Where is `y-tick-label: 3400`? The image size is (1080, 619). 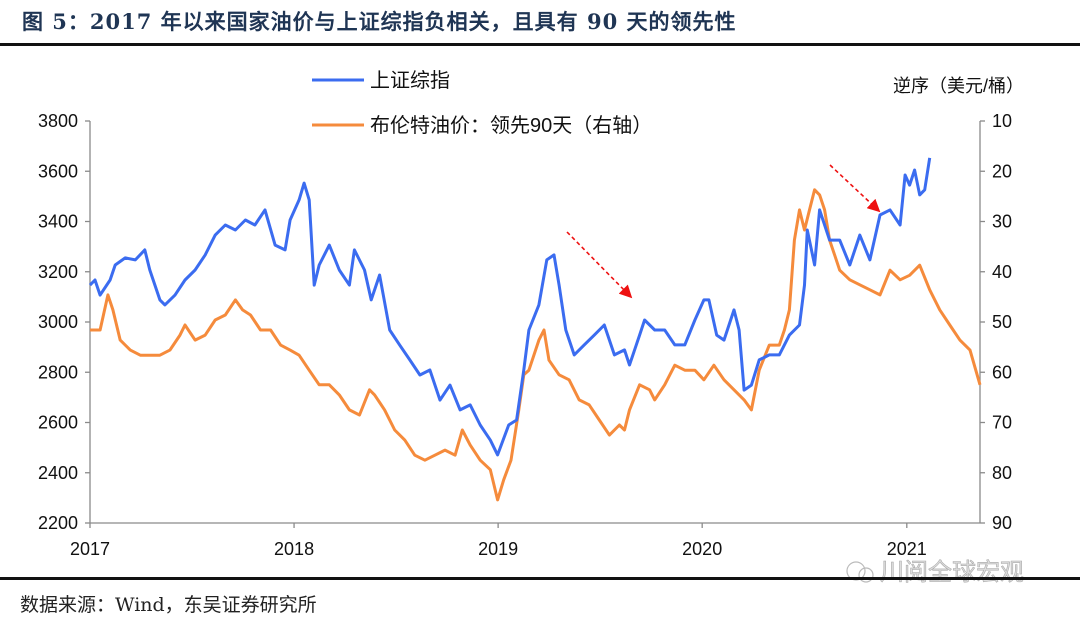 y-tick-label: 3400 is located at coordinates (58, 222).